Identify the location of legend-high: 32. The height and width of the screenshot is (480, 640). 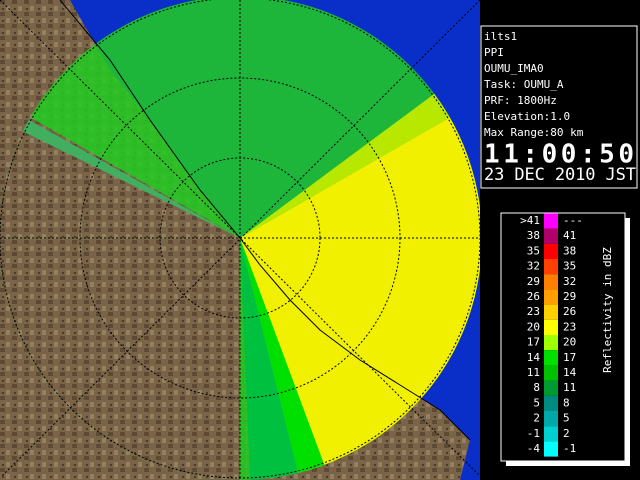
(569, 281).